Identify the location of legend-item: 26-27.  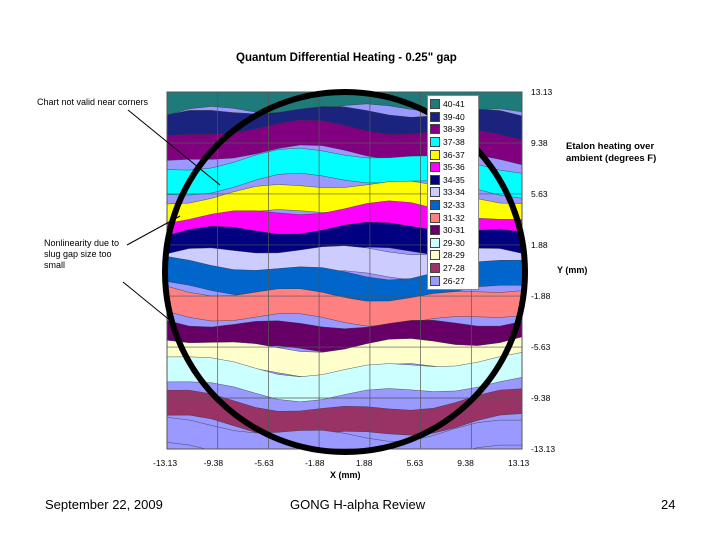
(453, 280).